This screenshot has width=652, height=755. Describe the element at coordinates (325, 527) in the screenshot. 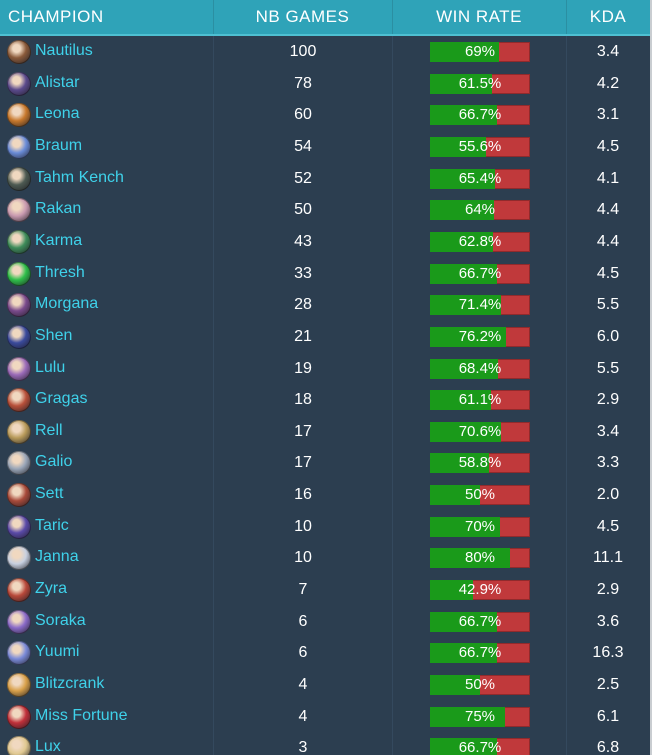

I see `table-row: Taric 10 70% 4.5` at that location.